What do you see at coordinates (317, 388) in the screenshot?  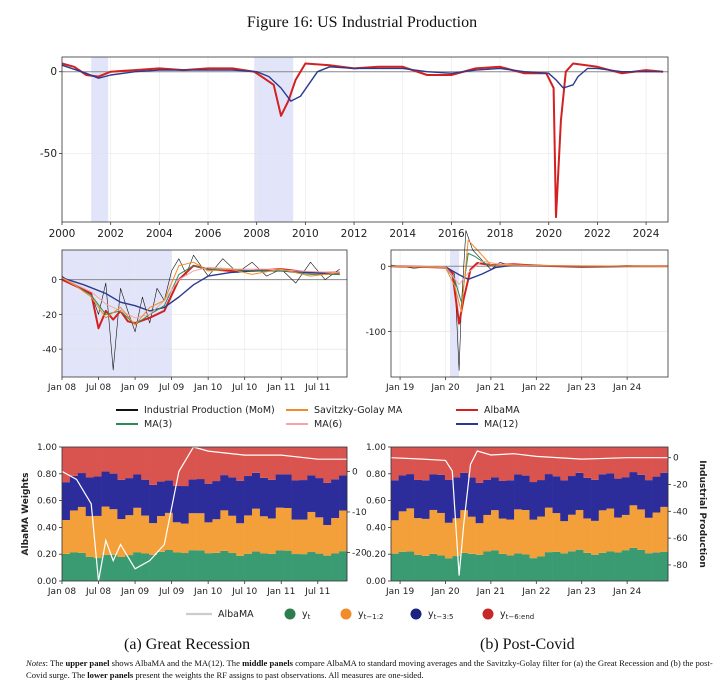 I see `xtick-label: Jul 11` at bounding box center [317, 388].